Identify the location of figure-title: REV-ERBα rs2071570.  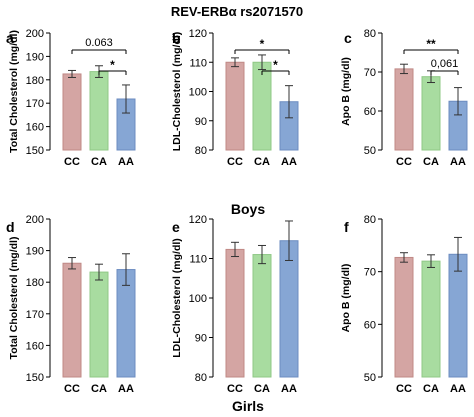
(237, 11).